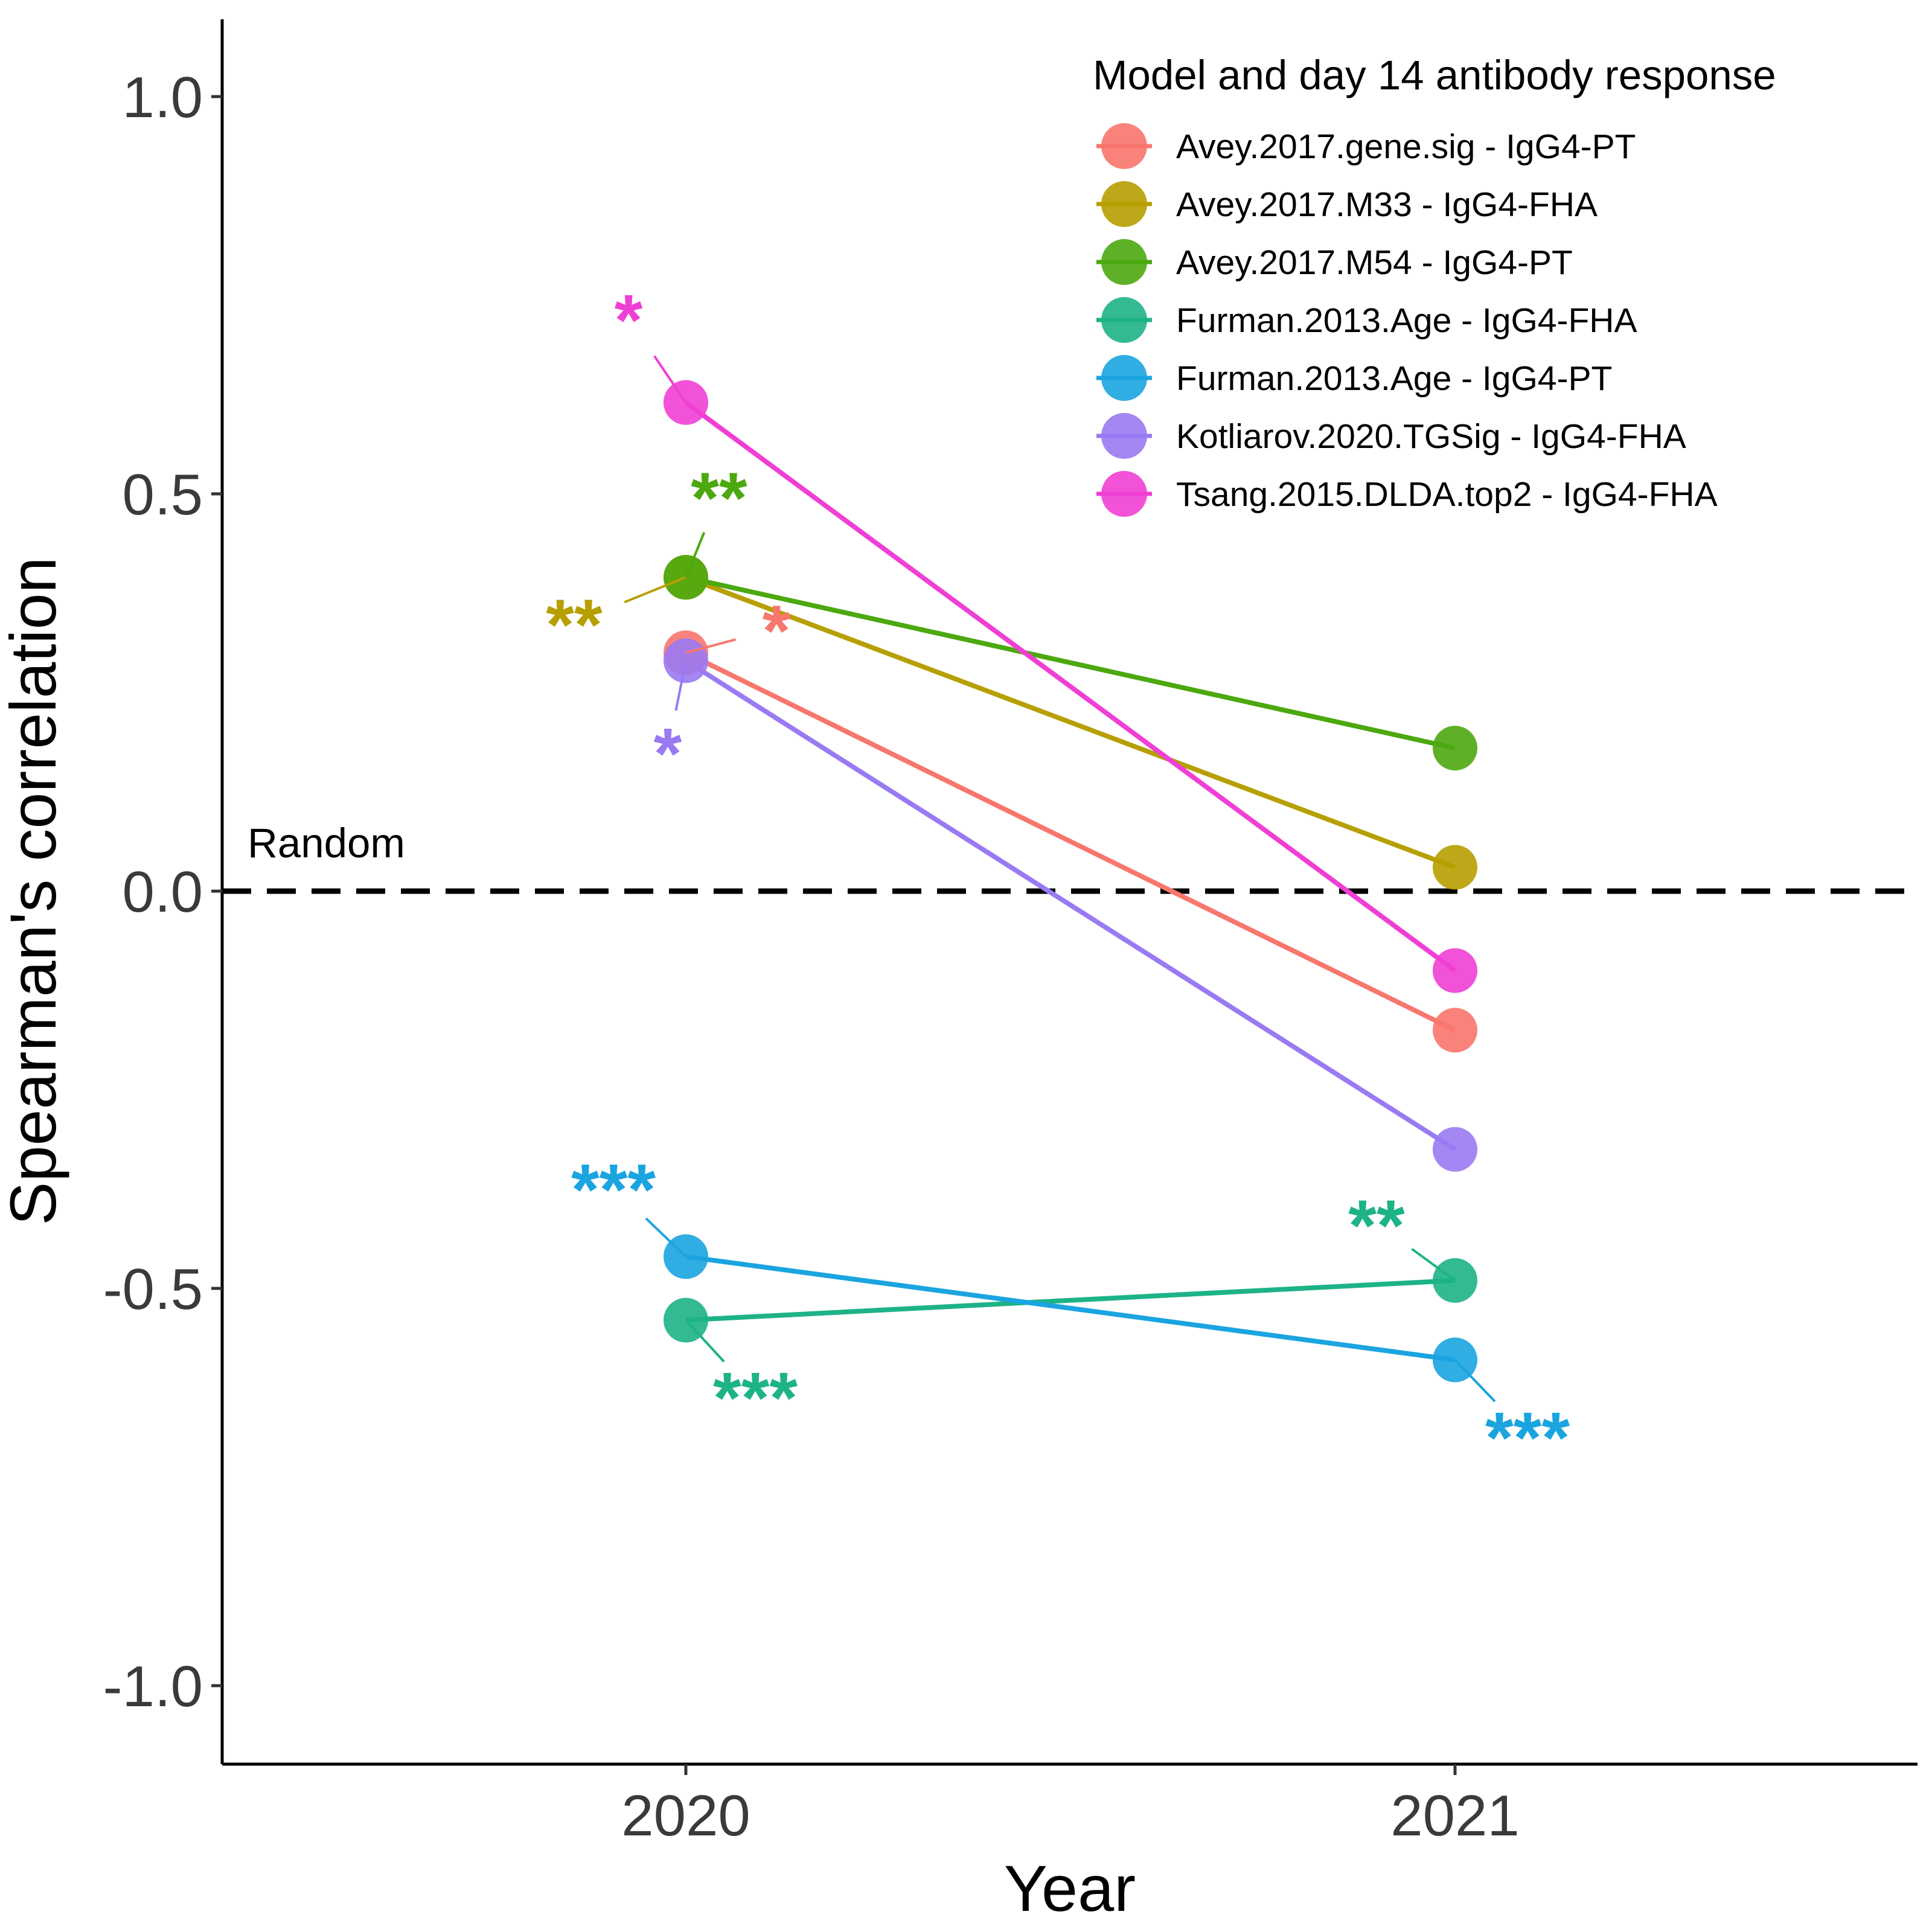 Image resolution: width=1932 pixels, height=1932 pixels. Describe the element at coordinates (153, 1289) in the screenshot. I see `y-tick-label: -0.5` at that location.